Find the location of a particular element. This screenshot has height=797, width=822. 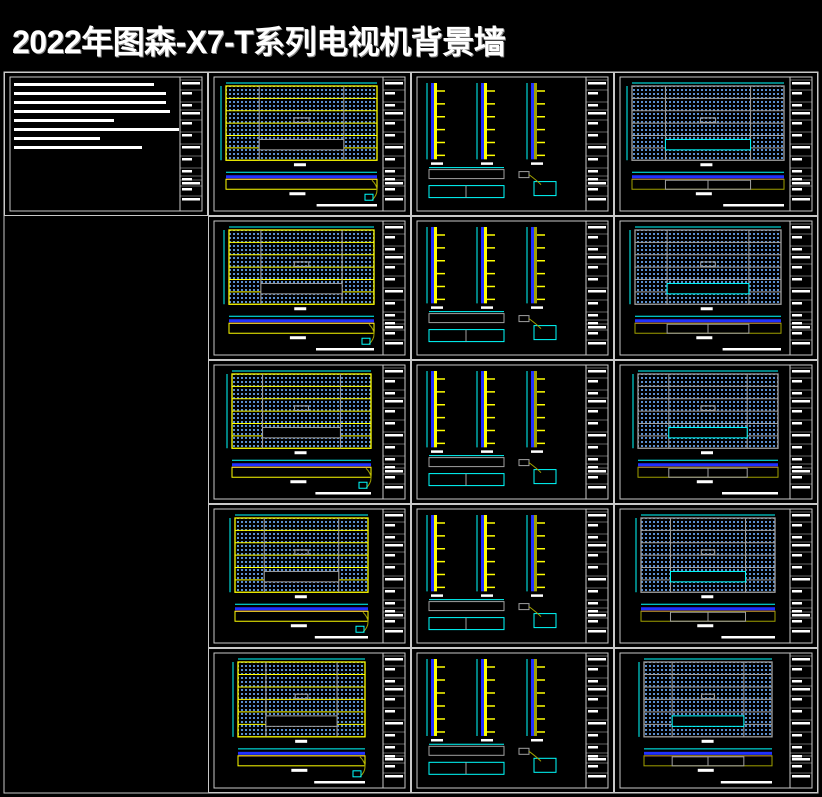

plan-detail is located at coordinates (366, 341).